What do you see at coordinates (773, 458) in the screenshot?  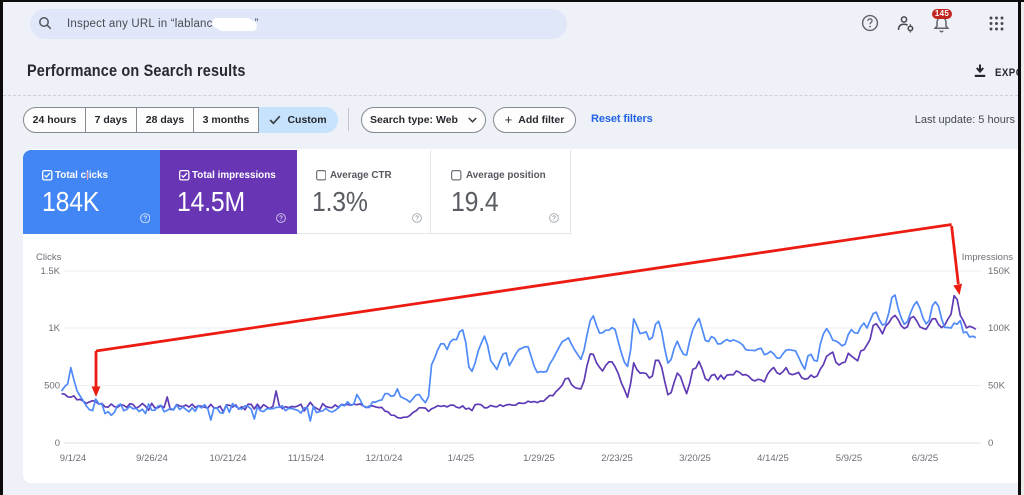 I see `svg-text: 4/14/25` at bounding box center [773, 458].